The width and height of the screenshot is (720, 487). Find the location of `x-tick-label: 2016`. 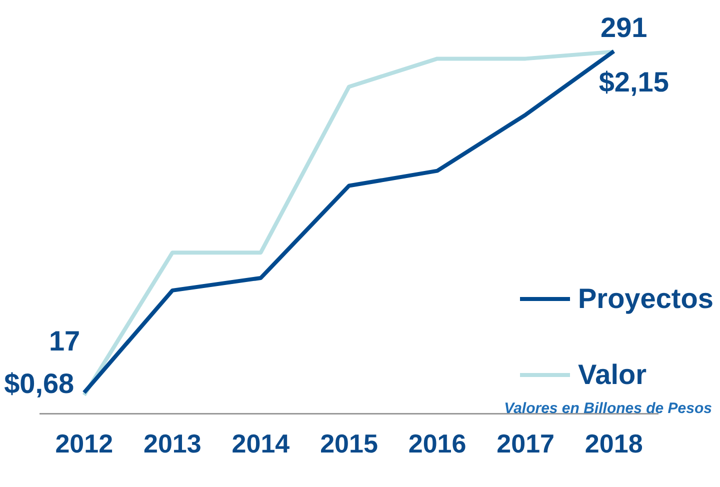

x-tick-label: 2016 is located at coordinates (437, 443).